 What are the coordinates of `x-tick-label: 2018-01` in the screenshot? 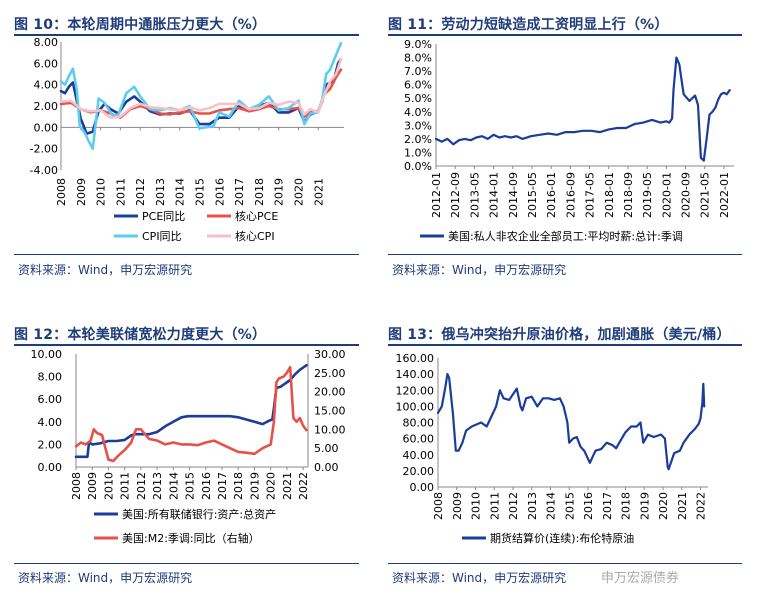 It's located at (609, 195).